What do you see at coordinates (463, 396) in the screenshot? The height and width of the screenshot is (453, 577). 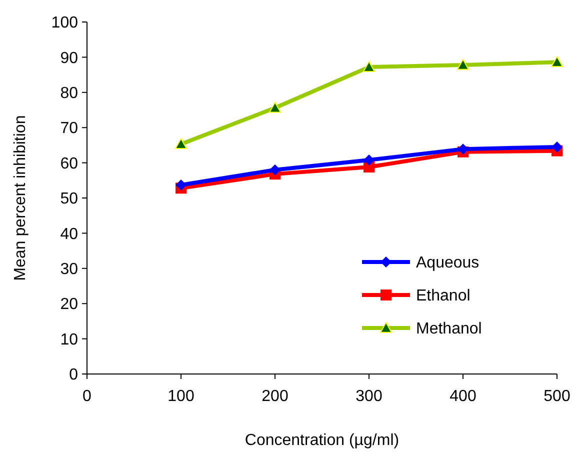 I see `x-tick-label: 400` at bounding box center [463, 396].